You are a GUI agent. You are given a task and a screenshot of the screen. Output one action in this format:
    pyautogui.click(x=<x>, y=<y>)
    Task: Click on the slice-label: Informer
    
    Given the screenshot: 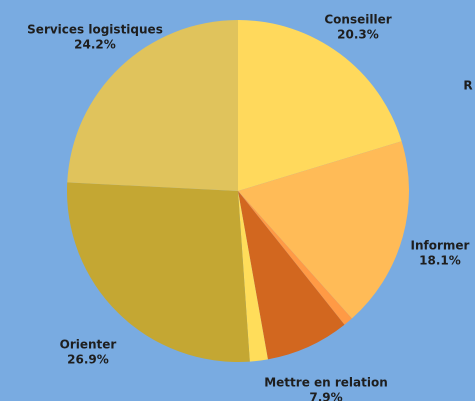 What is the action you would take?
    pyautogui.click(x=440, y=246)
    